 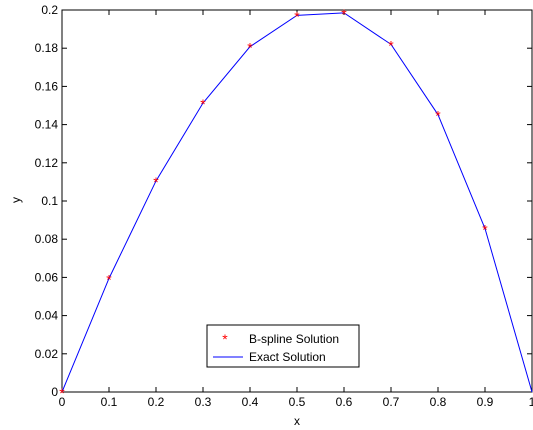 I want to click on y-tick-label: 0.2, so click(x=49, y=10).